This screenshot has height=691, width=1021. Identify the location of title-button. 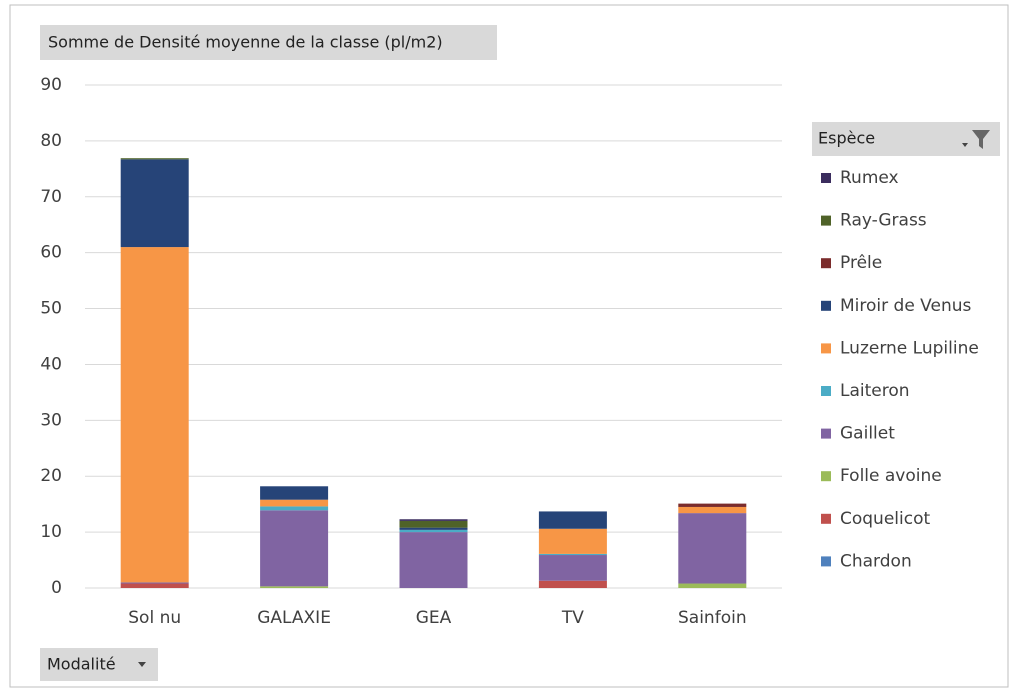
(268, 42).